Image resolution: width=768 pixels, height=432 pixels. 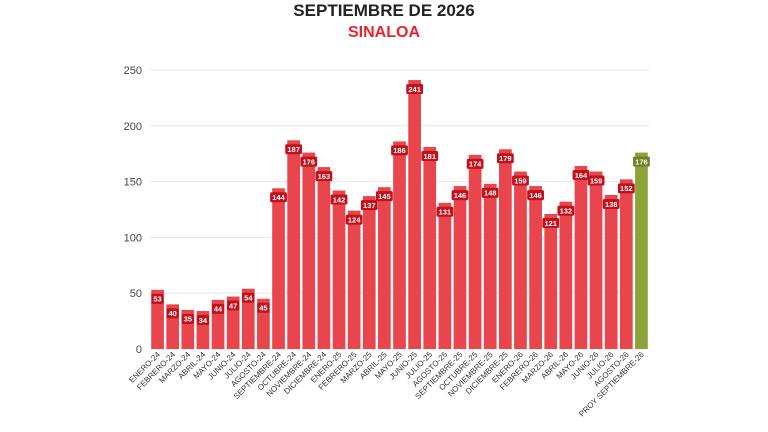 I want to click on data-label: 47, so click(x=233, y=305).